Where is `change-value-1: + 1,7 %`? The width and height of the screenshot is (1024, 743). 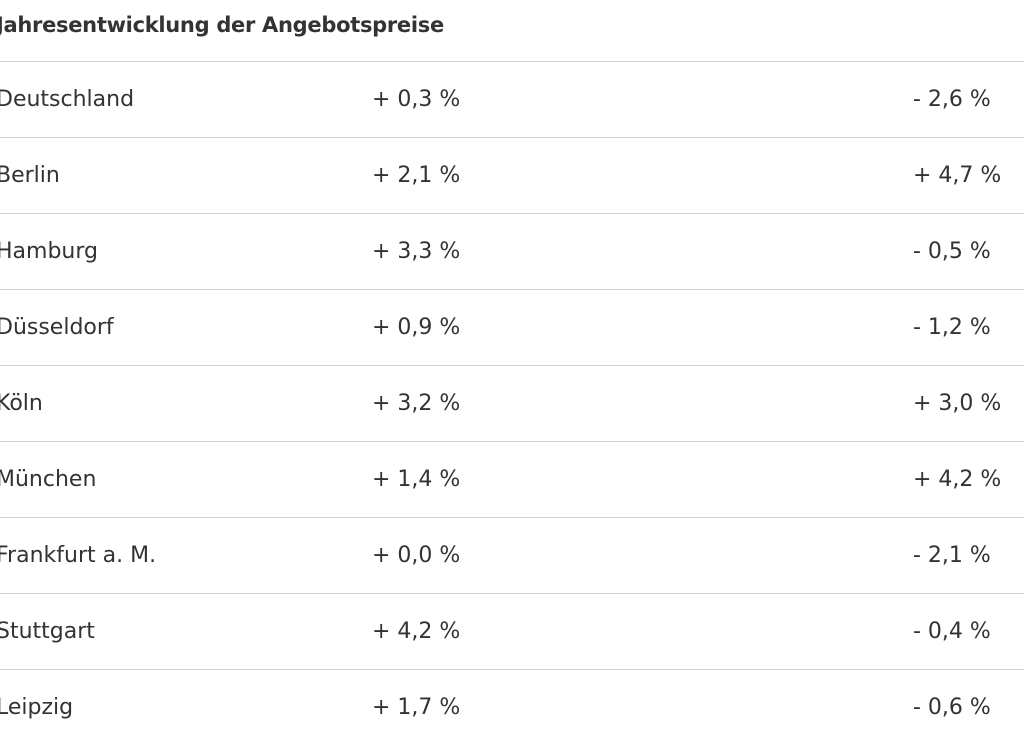
change-value-1: + 1,7 % is located at coordinates (416, 707).